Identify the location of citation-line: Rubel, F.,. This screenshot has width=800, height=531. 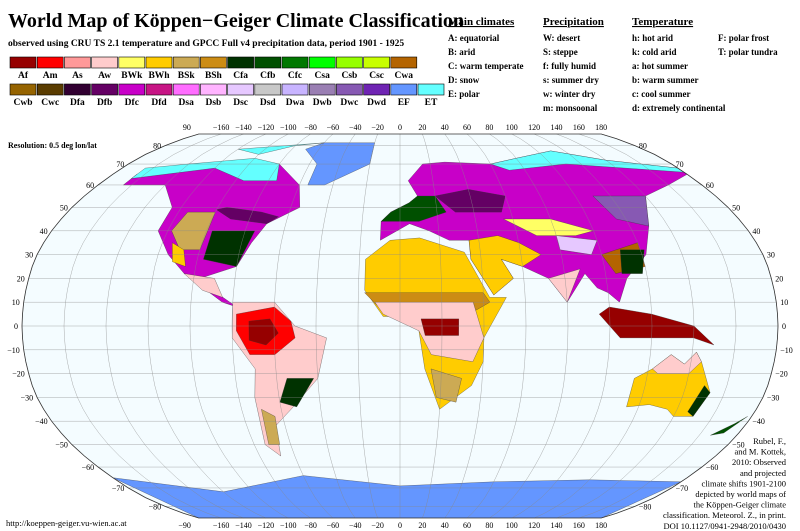
(769, 441).